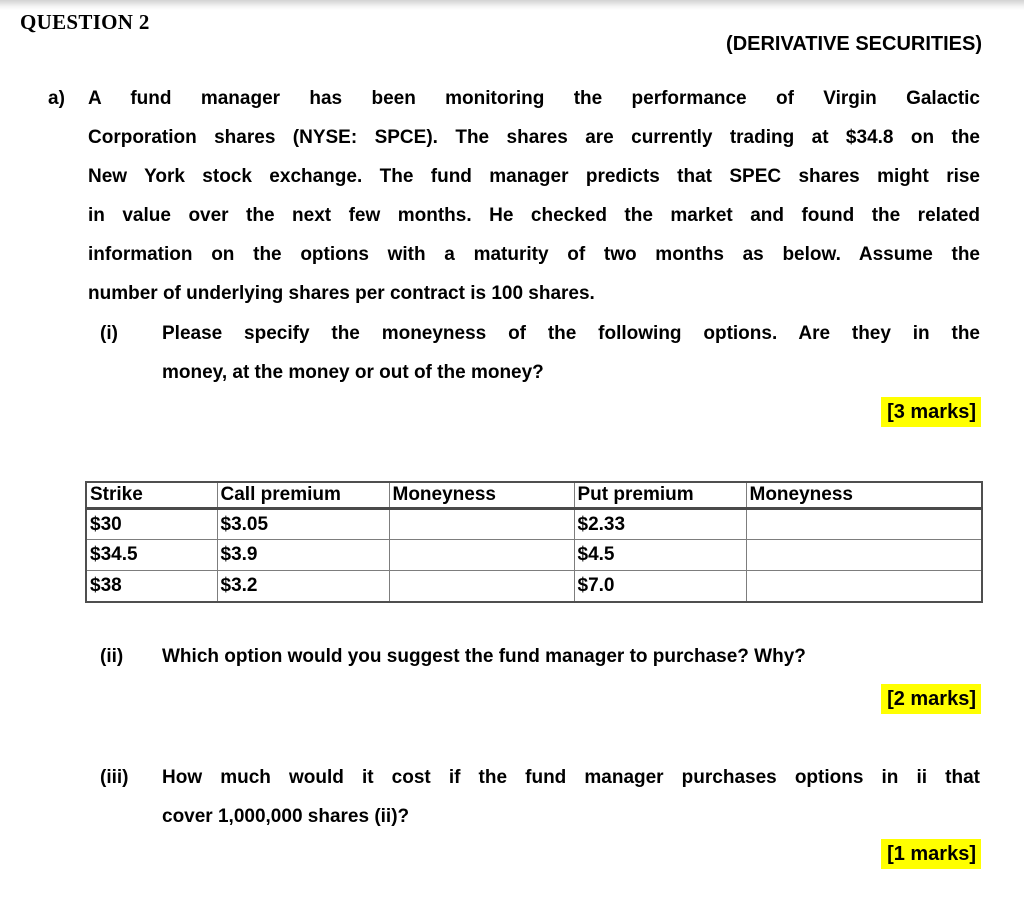 This screenshot has height=899, width=1024. What do you see at coordinates (151, 586) in the screenshot?
I see `cell-strike: $38` at bounding box center [151, 586].